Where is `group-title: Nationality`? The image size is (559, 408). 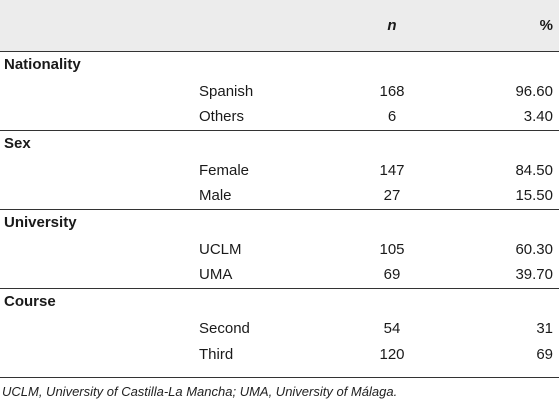 group-title: Nationality is located at coordinates (279, 64).